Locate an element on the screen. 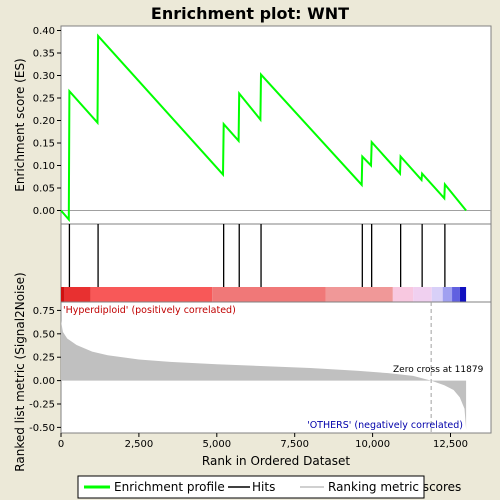 The width and height of the screenshot is (500, 500). es-y-tick-label: 0.15 is located at coordinates (44, 144).